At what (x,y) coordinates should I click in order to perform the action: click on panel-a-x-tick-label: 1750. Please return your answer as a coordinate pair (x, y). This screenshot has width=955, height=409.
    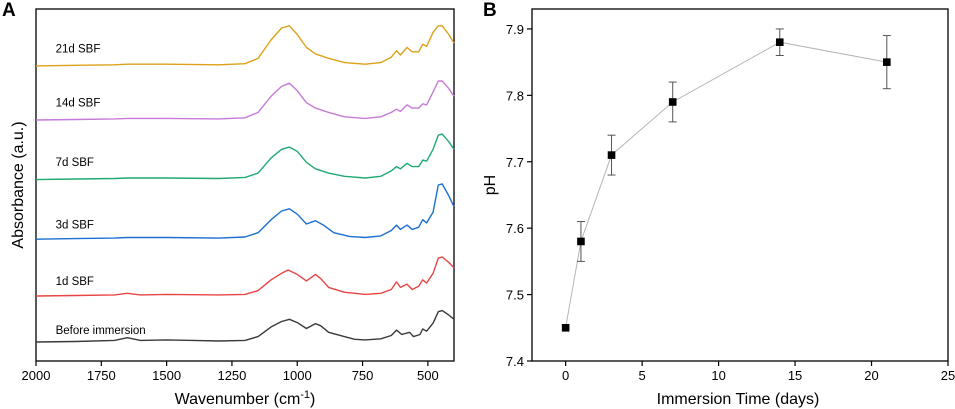
    Looking at the image, I should click on (101, 375).